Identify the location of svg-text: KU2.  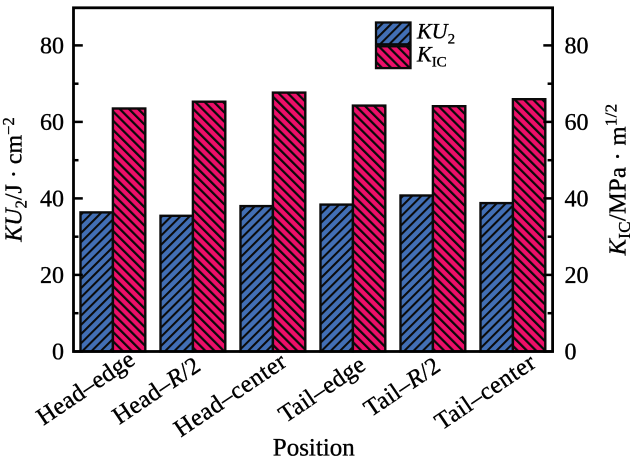
(435, 33).